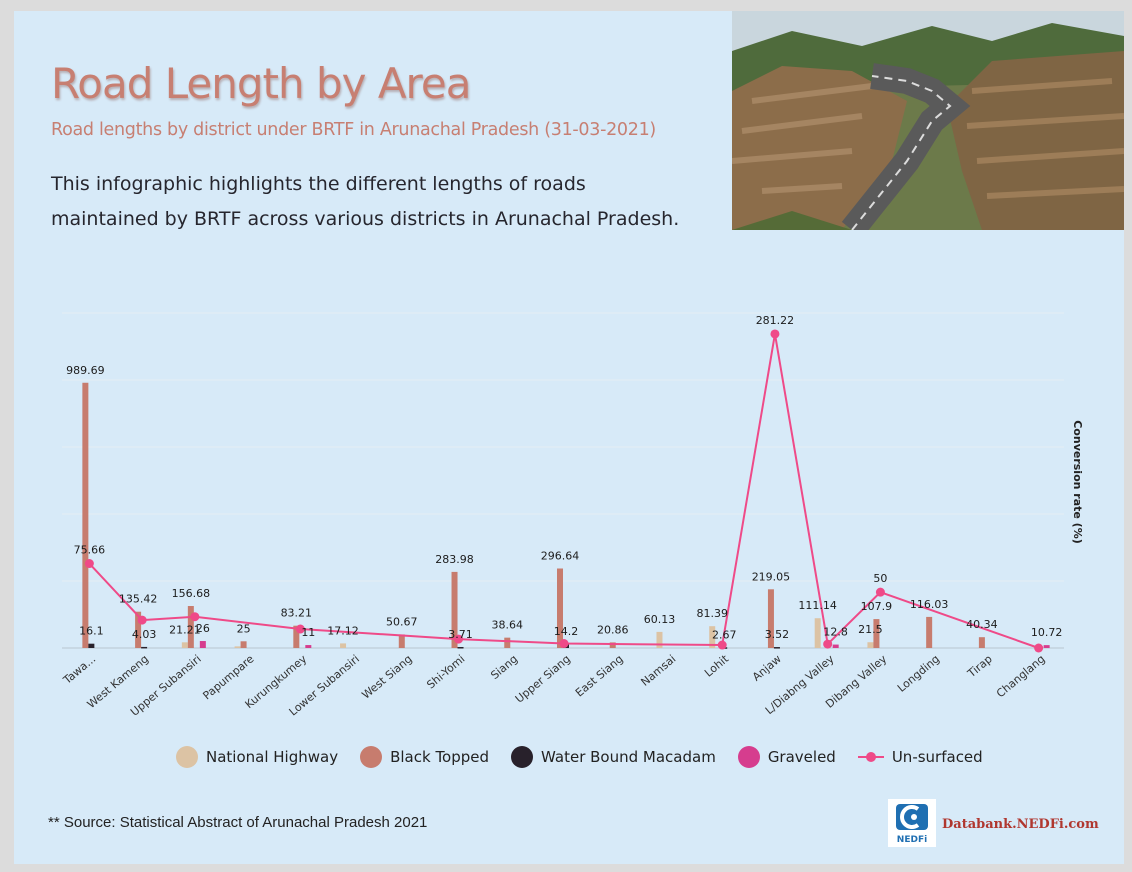 This screenshot has height=872, width=1132. I want to click on x-tick-label: Anjaw, so click(767, 667).